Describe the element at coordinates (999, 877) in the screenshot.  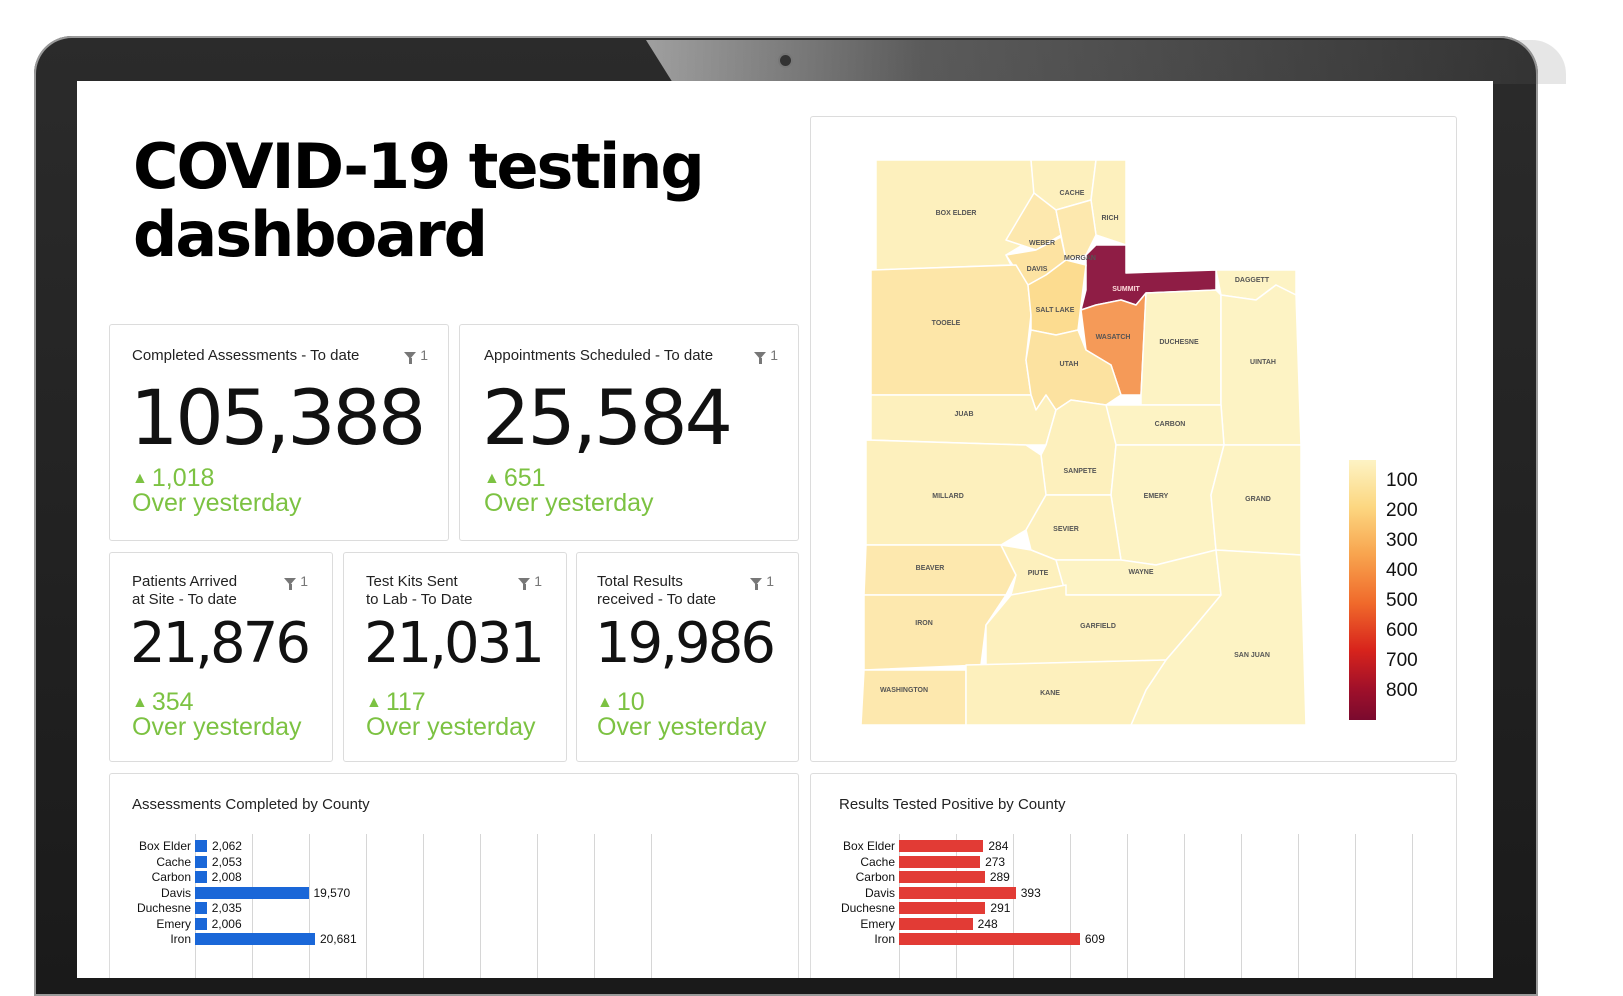
I see `bar-value-label: 289` at that location.